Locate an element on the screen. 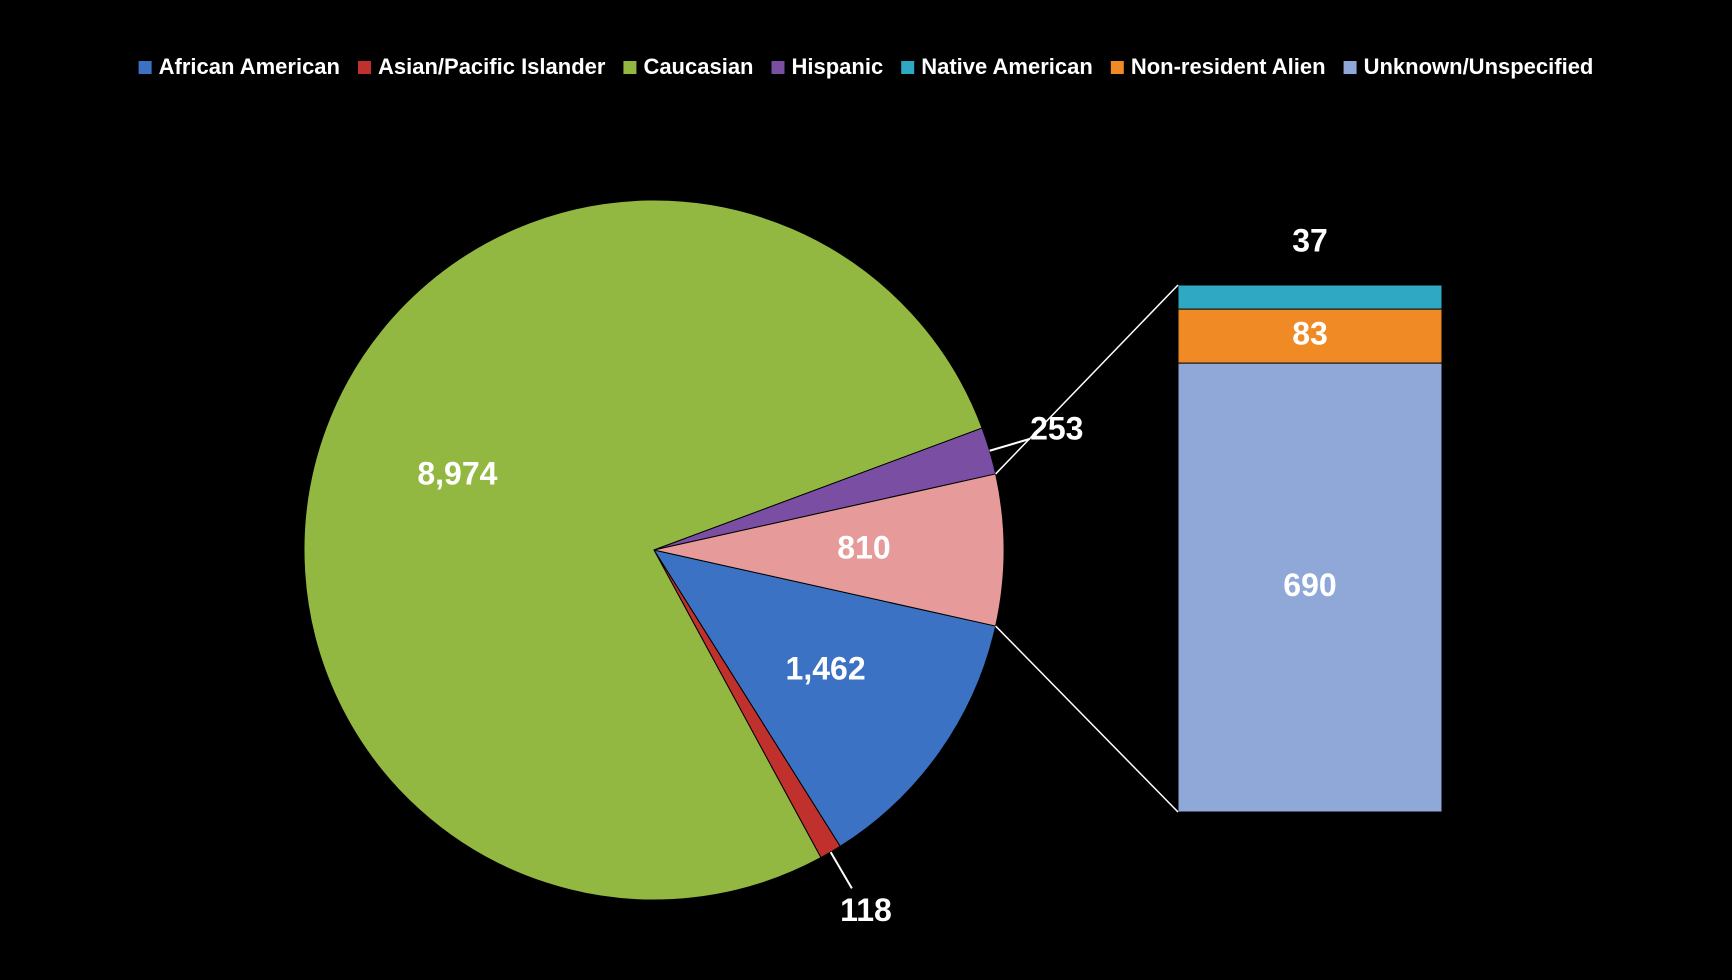 Image resolution: width=1732 pixels, height=980 pixels. data-label: 37 is located at coordinates (1310, 240).